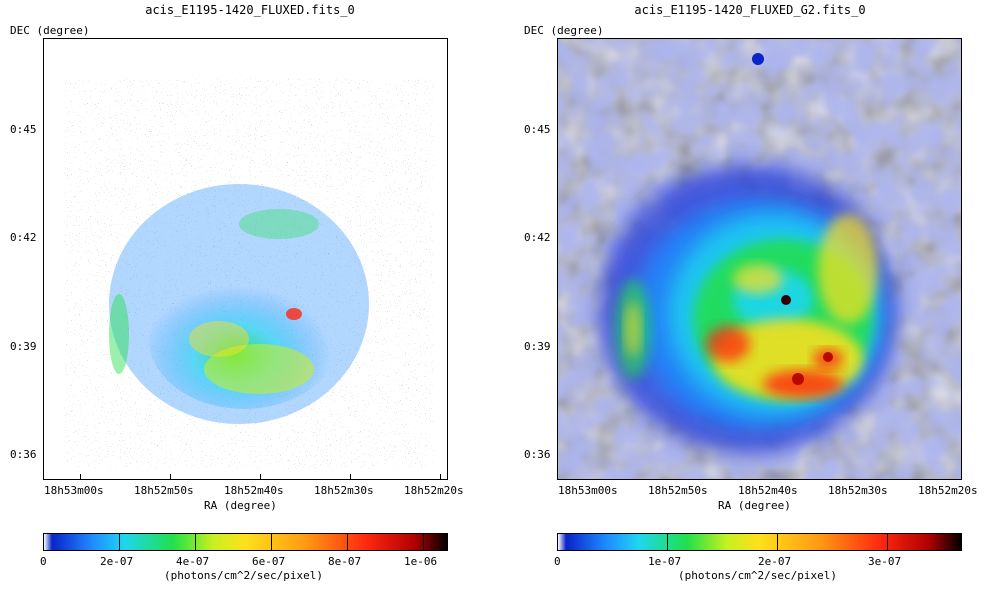 Image resolution: width=1000 pixels, height=607 pixels. What do you see at coordinates (250, 10) in the screenshot?
I see `panel-title: acis_E1195-1420_FLUXED.fits_0` at bounding box center [250, 10].